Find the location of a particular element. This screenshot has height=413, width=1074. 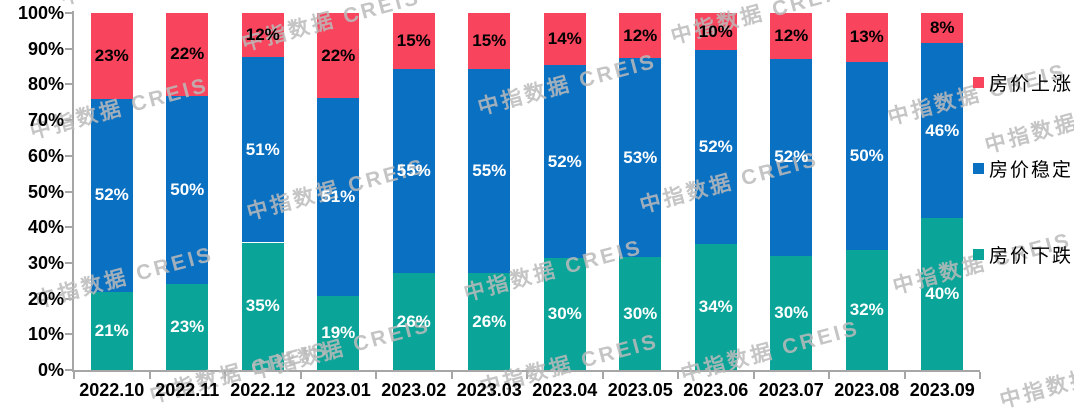

y-axis-label: 20% is located at coordinates (45, 298).